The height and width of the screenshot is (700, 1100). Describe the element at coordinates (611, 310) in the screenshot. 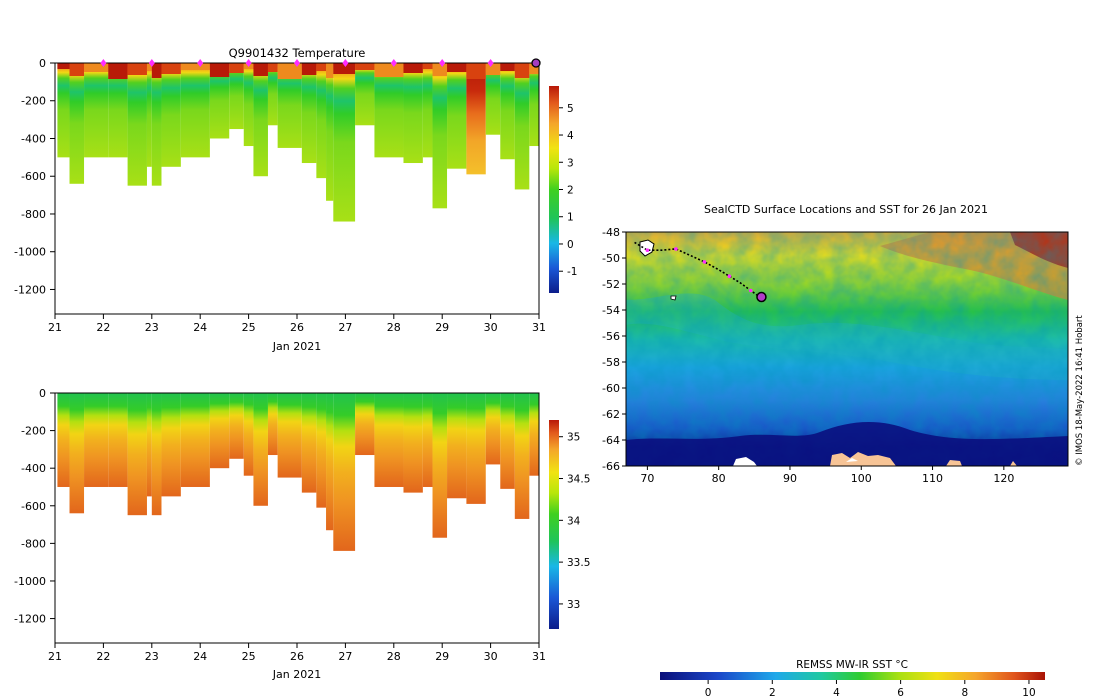

I see `y-tick-label: -54` at that location.